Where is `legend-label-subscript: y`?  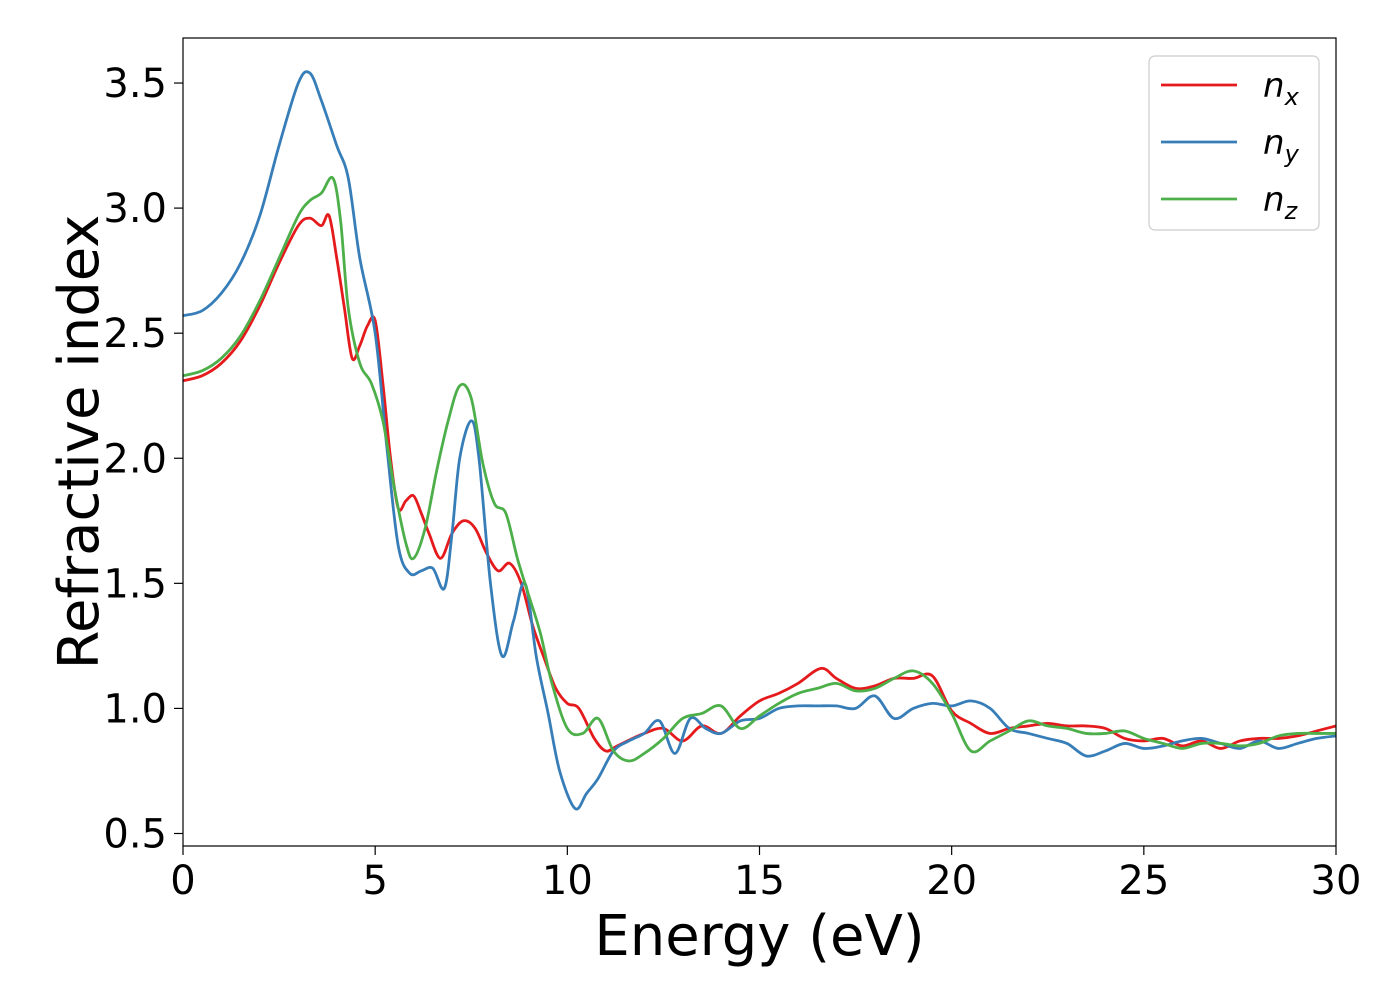 legend-label-subscript: y is located at coordinates (1292, 154).